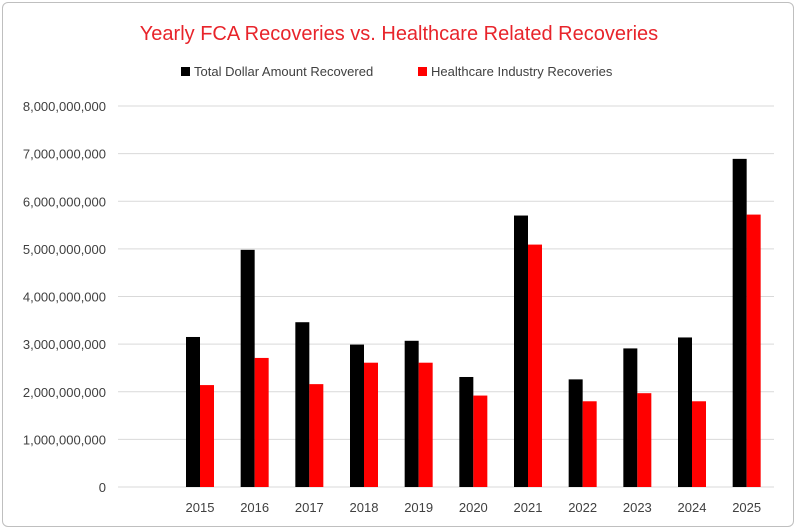 This screenshot has height=531, width=798. Describe the element at coordinates (193, 411) in the screenshot. I see `bar-total-2015` at that location.